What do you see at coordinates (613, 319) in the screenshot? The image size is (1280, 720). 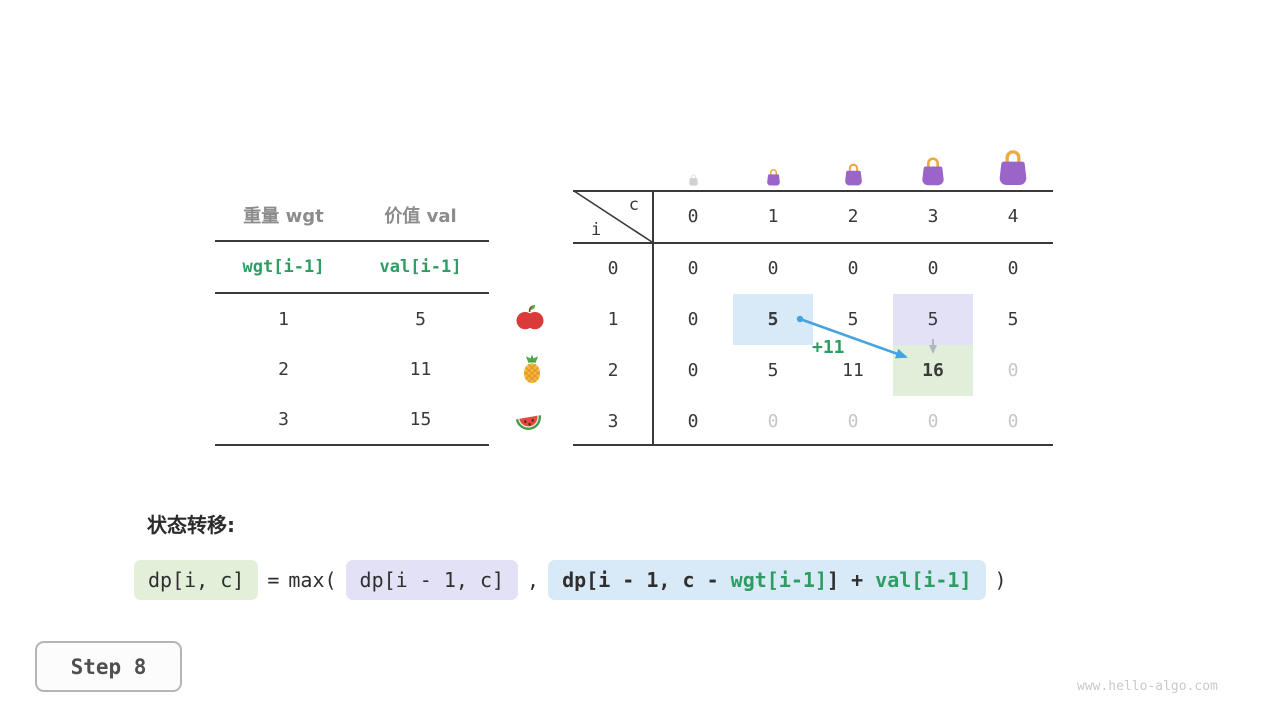 I see `dp-row-header-1: 1` at bounding box center [613, 319].